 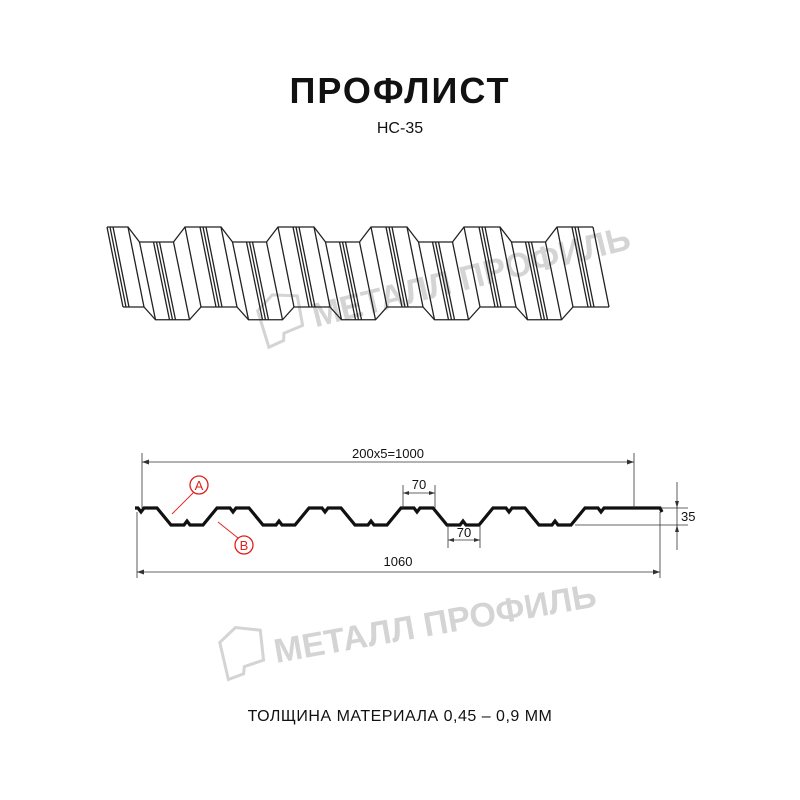 I want to click on callout-b-label: B, so click(x=244, y=545).